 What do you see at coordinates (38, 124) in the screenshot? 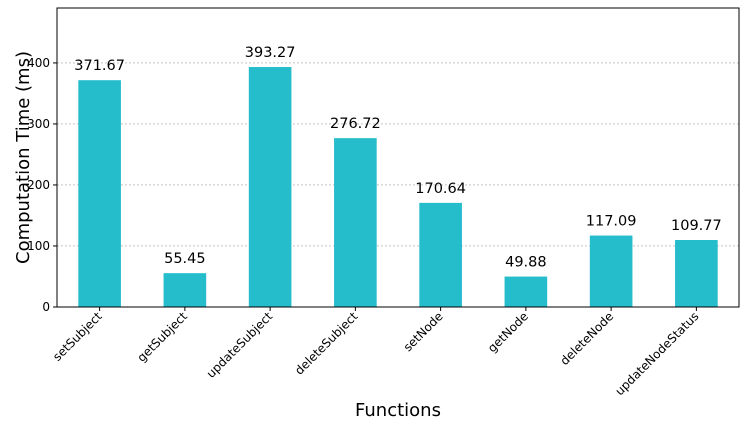
I see `y-tick-label: 300` at bounding box center [38, 124].